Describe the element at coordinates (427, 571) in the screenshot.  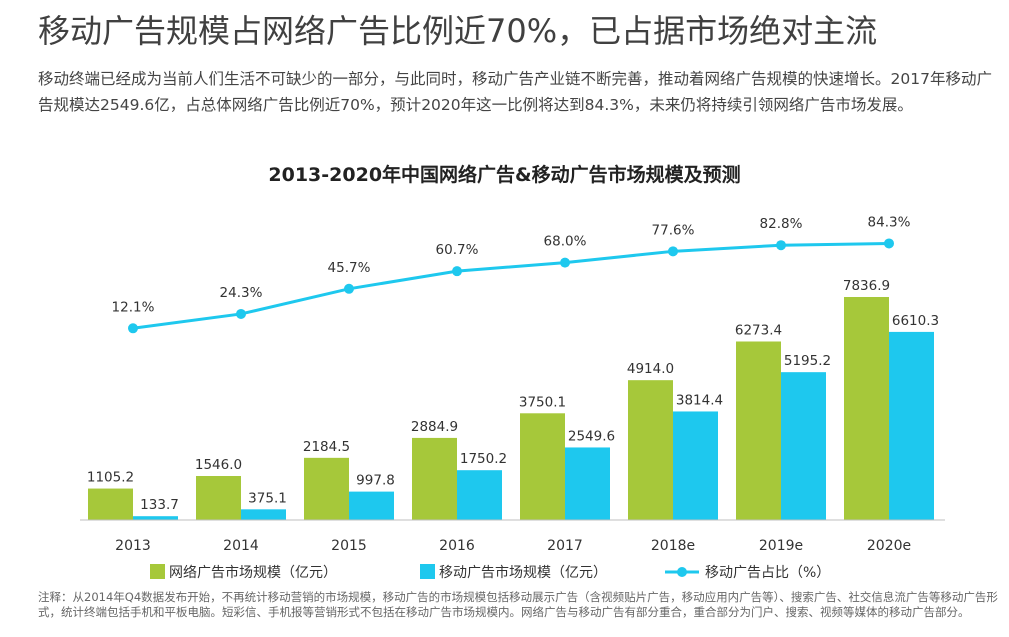
I see `legend-mobile-ad-swatch` at that location.